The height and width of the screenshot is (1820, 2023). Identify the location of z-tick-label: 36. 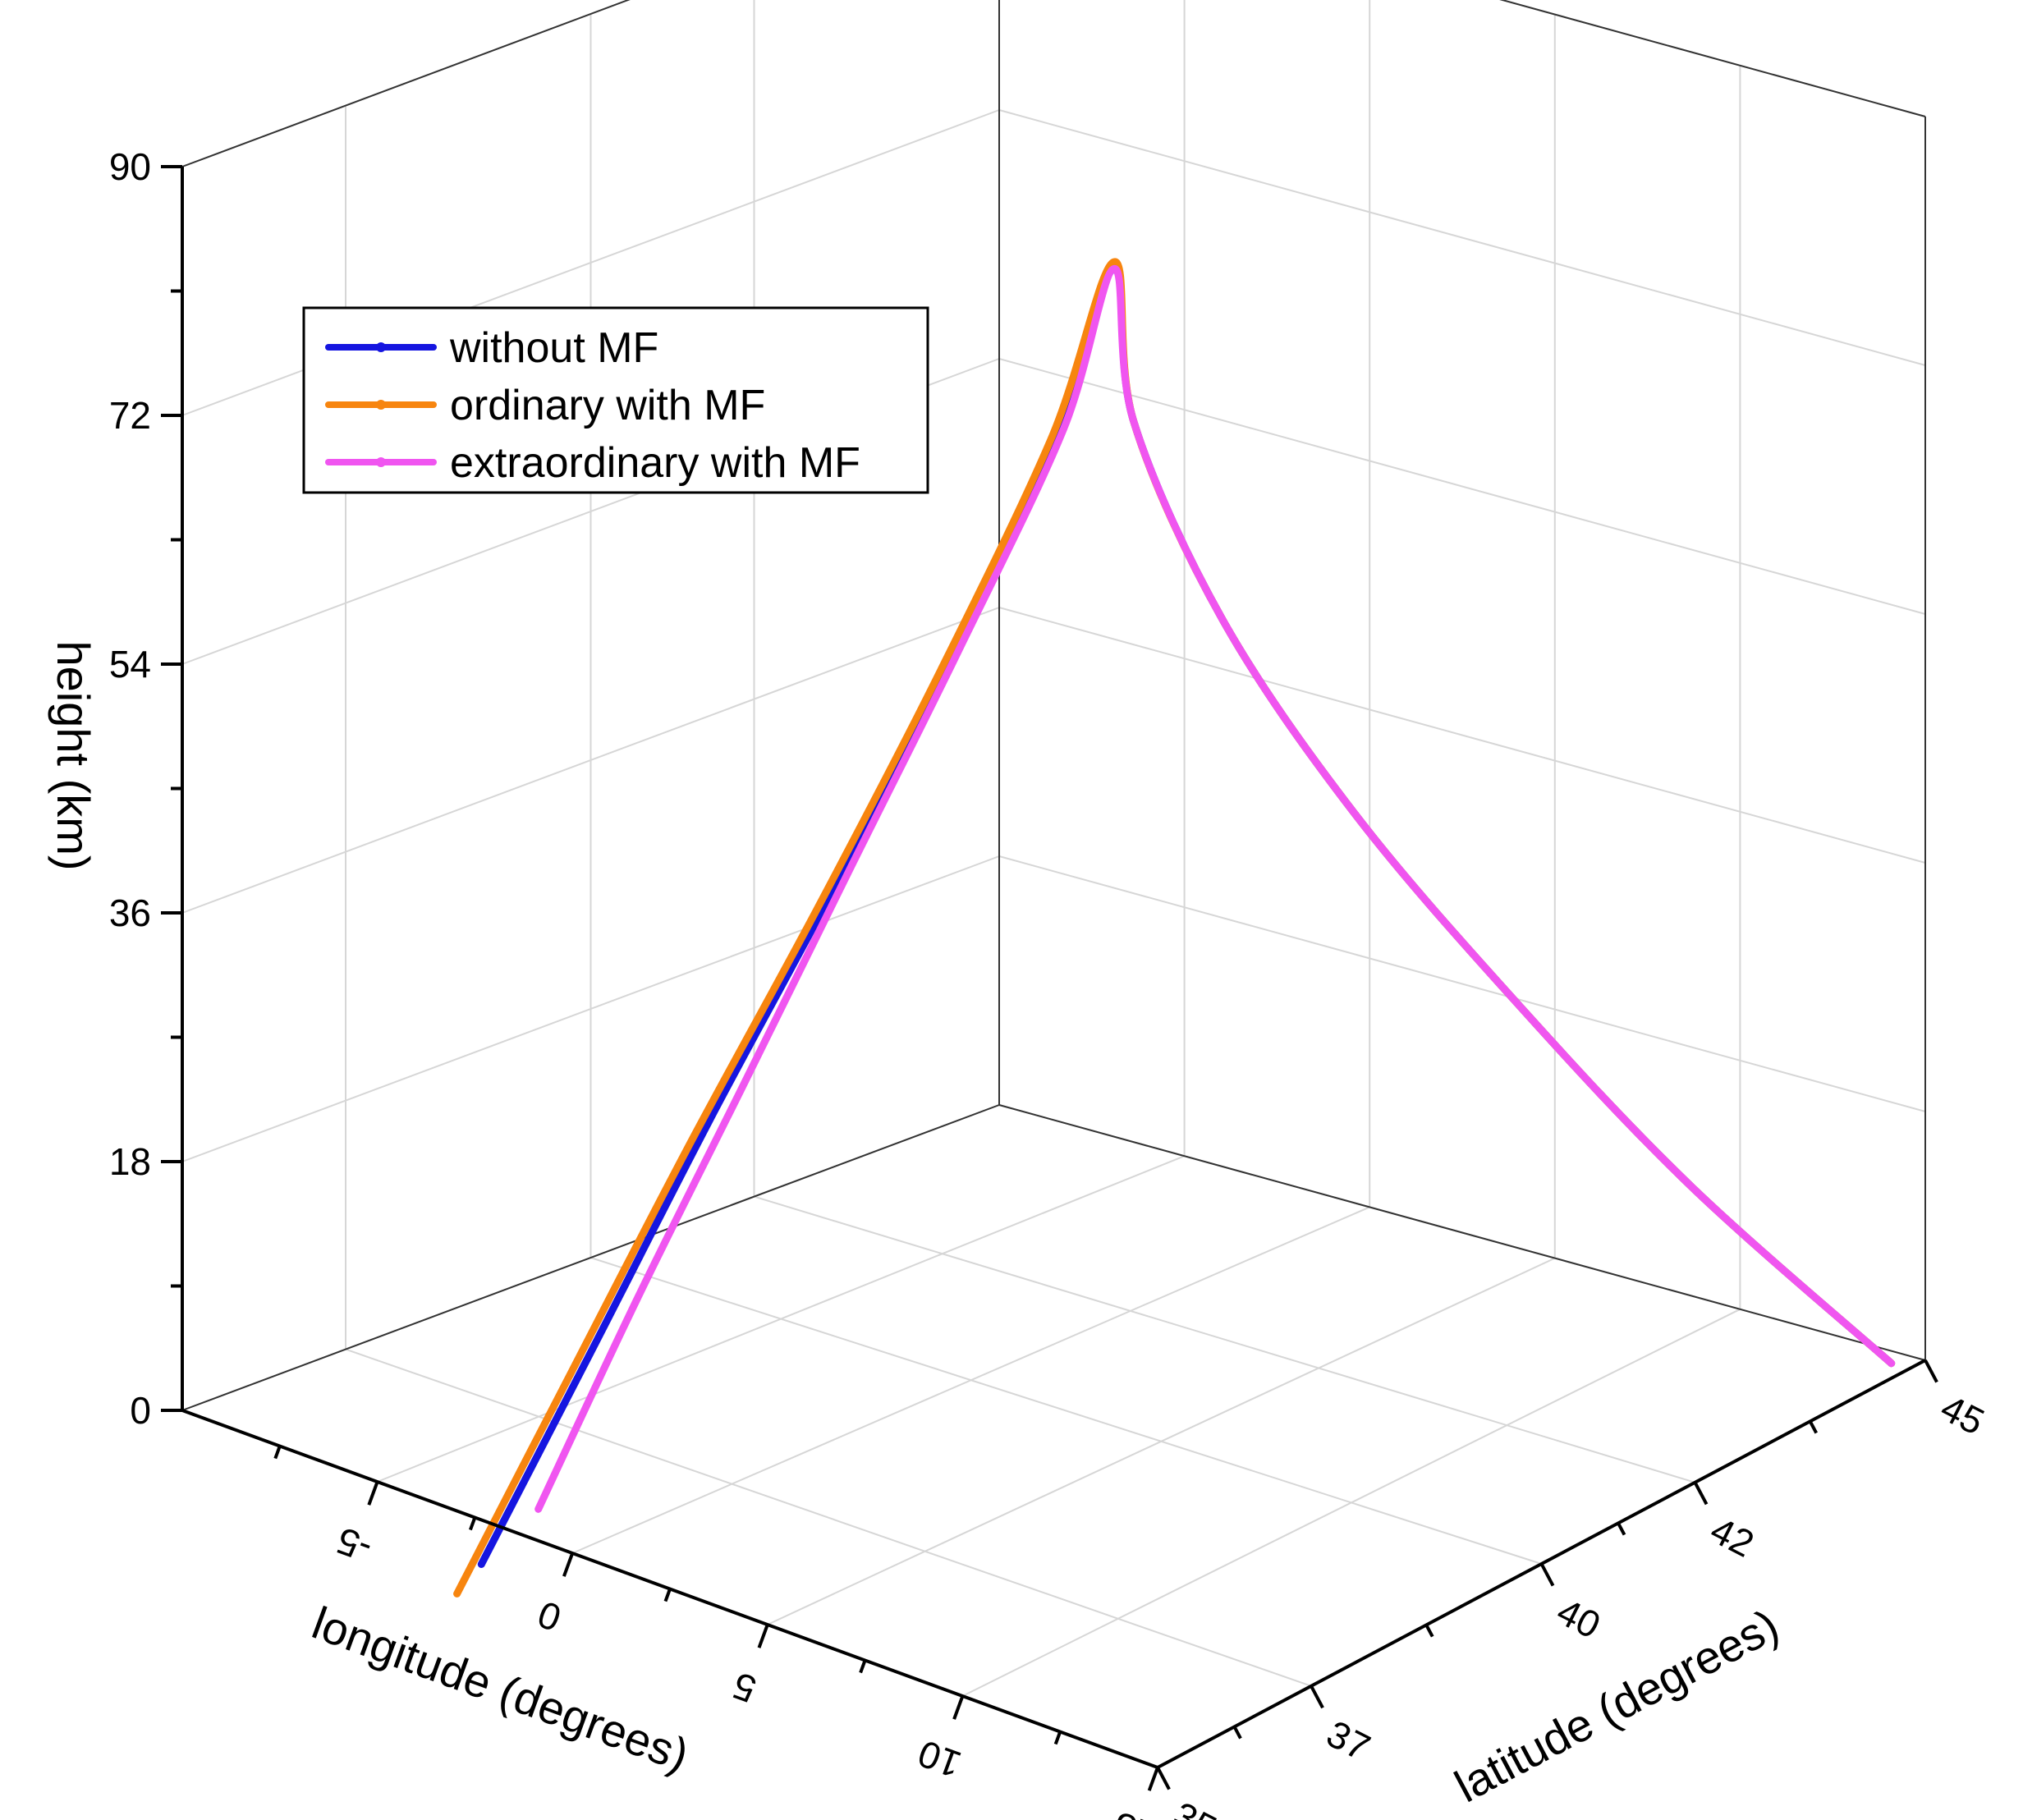
(130, 913).